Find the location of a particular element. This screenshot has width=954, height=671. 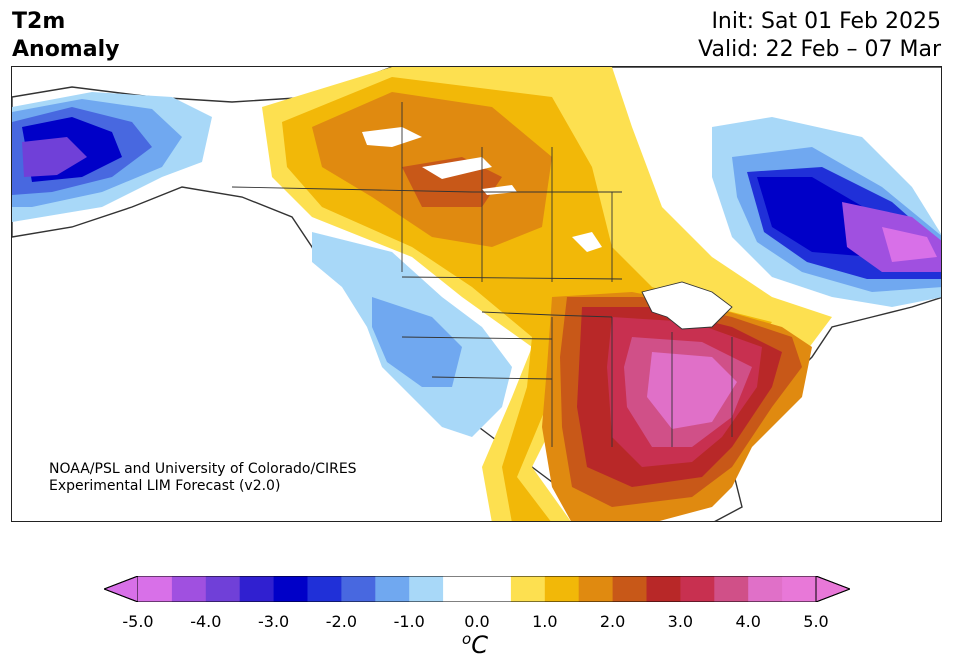

credit-line-2: Experimental LIM Forecast (v2.0) is located at coordinates (165, 486).